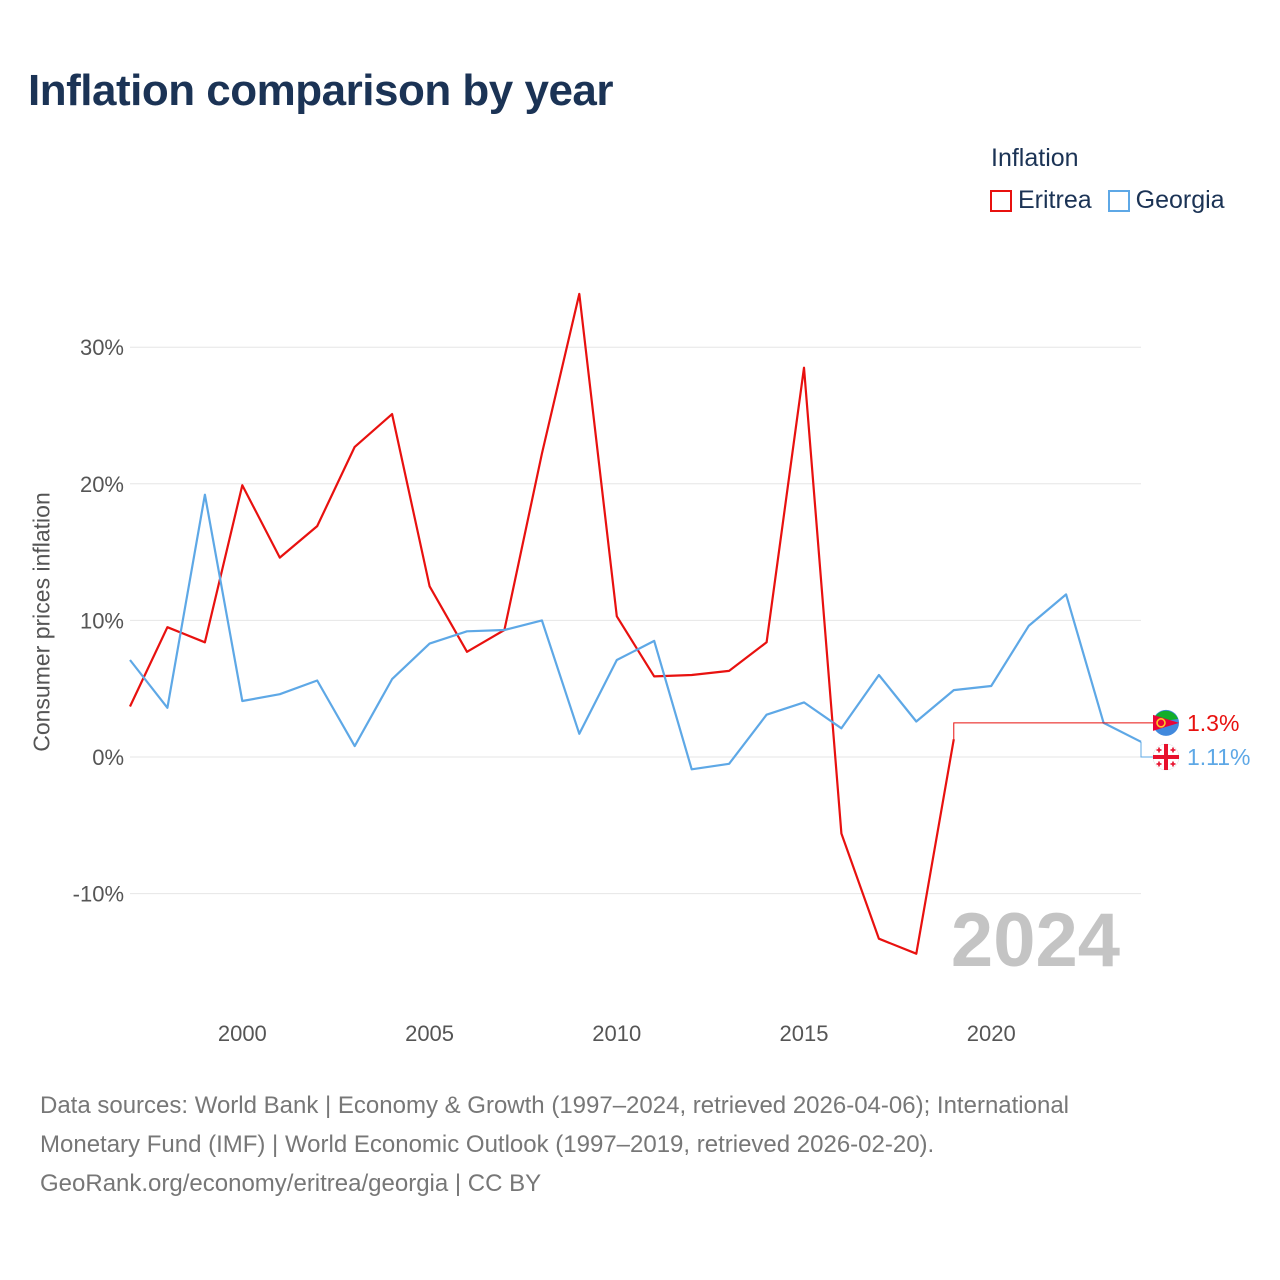 This screenshot has width=1280, height=1280. What do you see at coordinates (98, 894) in the screenshot?
I see `y-tick-label: -10%` at bounding box center [98, 894].